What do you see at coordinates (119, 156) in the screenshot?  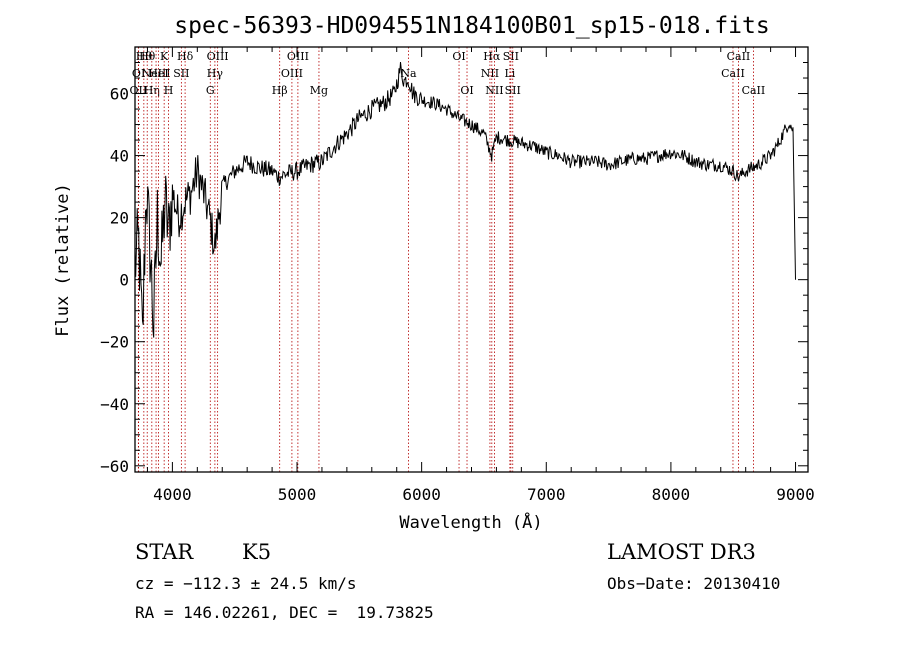 I see `y-tick-label-5: 40` at bounding box center [119, 156].